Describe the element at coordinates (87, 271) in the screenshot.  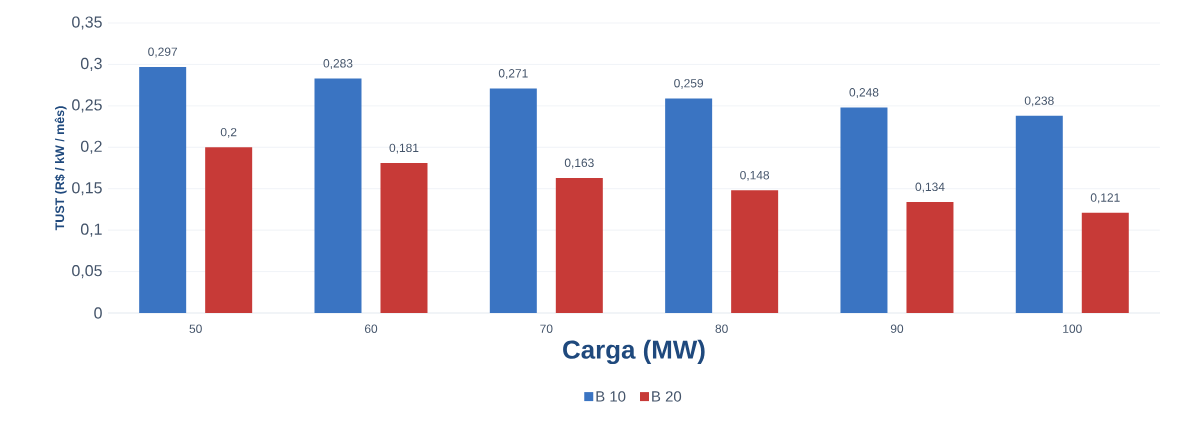
I see `y-tick-label: 0,05` at that location.